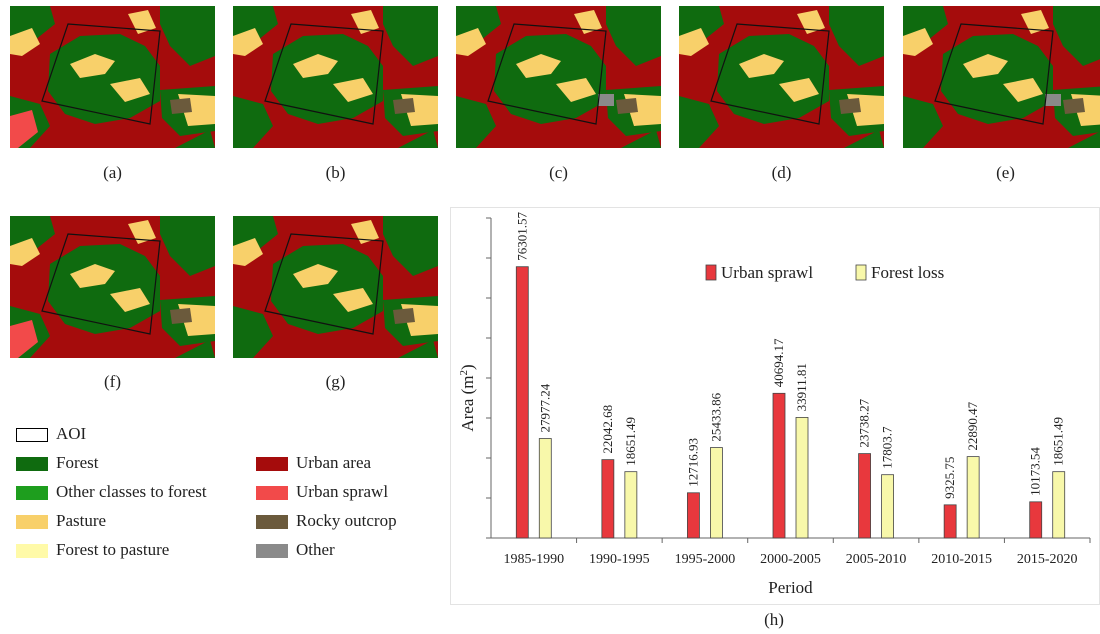 The image size is (1100, 634). I want to click on legend-swatch, so click(711, 272).